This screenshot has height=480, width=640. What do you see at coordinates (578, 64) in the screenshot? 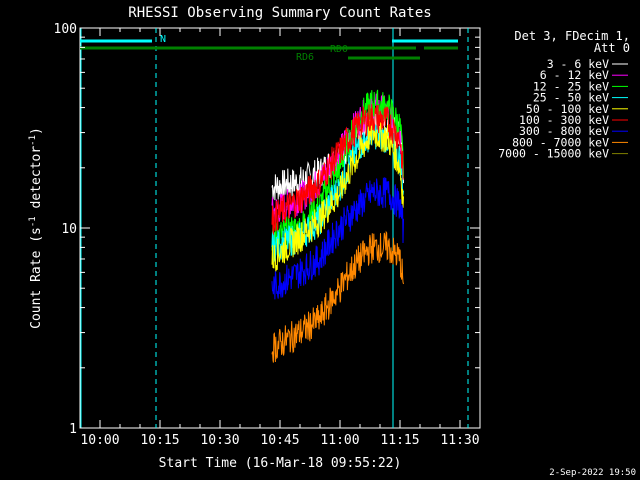
I see `legend-label: 3 - 6 keV` at bounding box center [578, 64].